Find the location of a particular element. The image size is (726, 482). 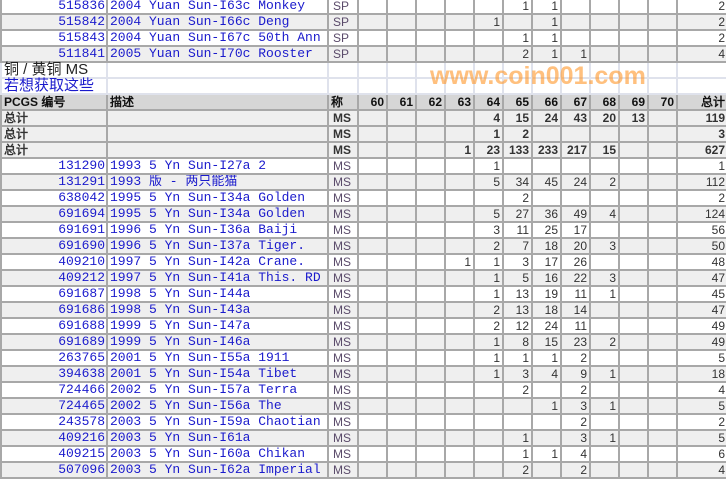

grade-count-67: 1 is located at coordinates (575, 54).